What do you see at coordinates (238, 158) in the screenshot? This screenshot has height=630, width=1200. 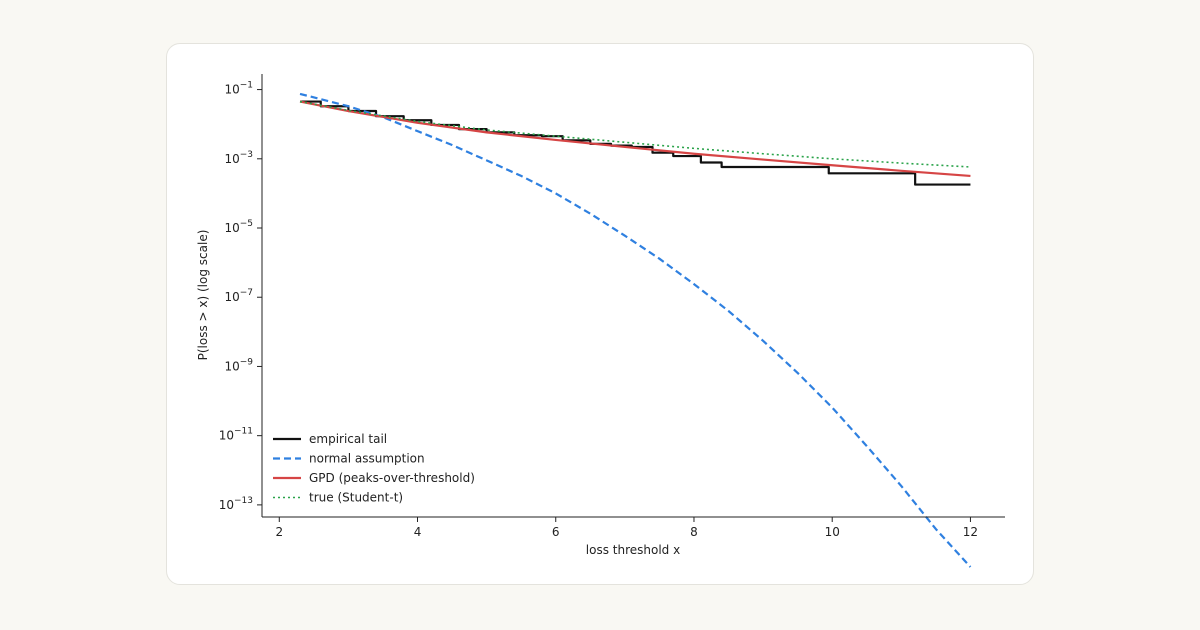 I see `y-tick-label: 10⁻³` at bounding box center [238, 158].